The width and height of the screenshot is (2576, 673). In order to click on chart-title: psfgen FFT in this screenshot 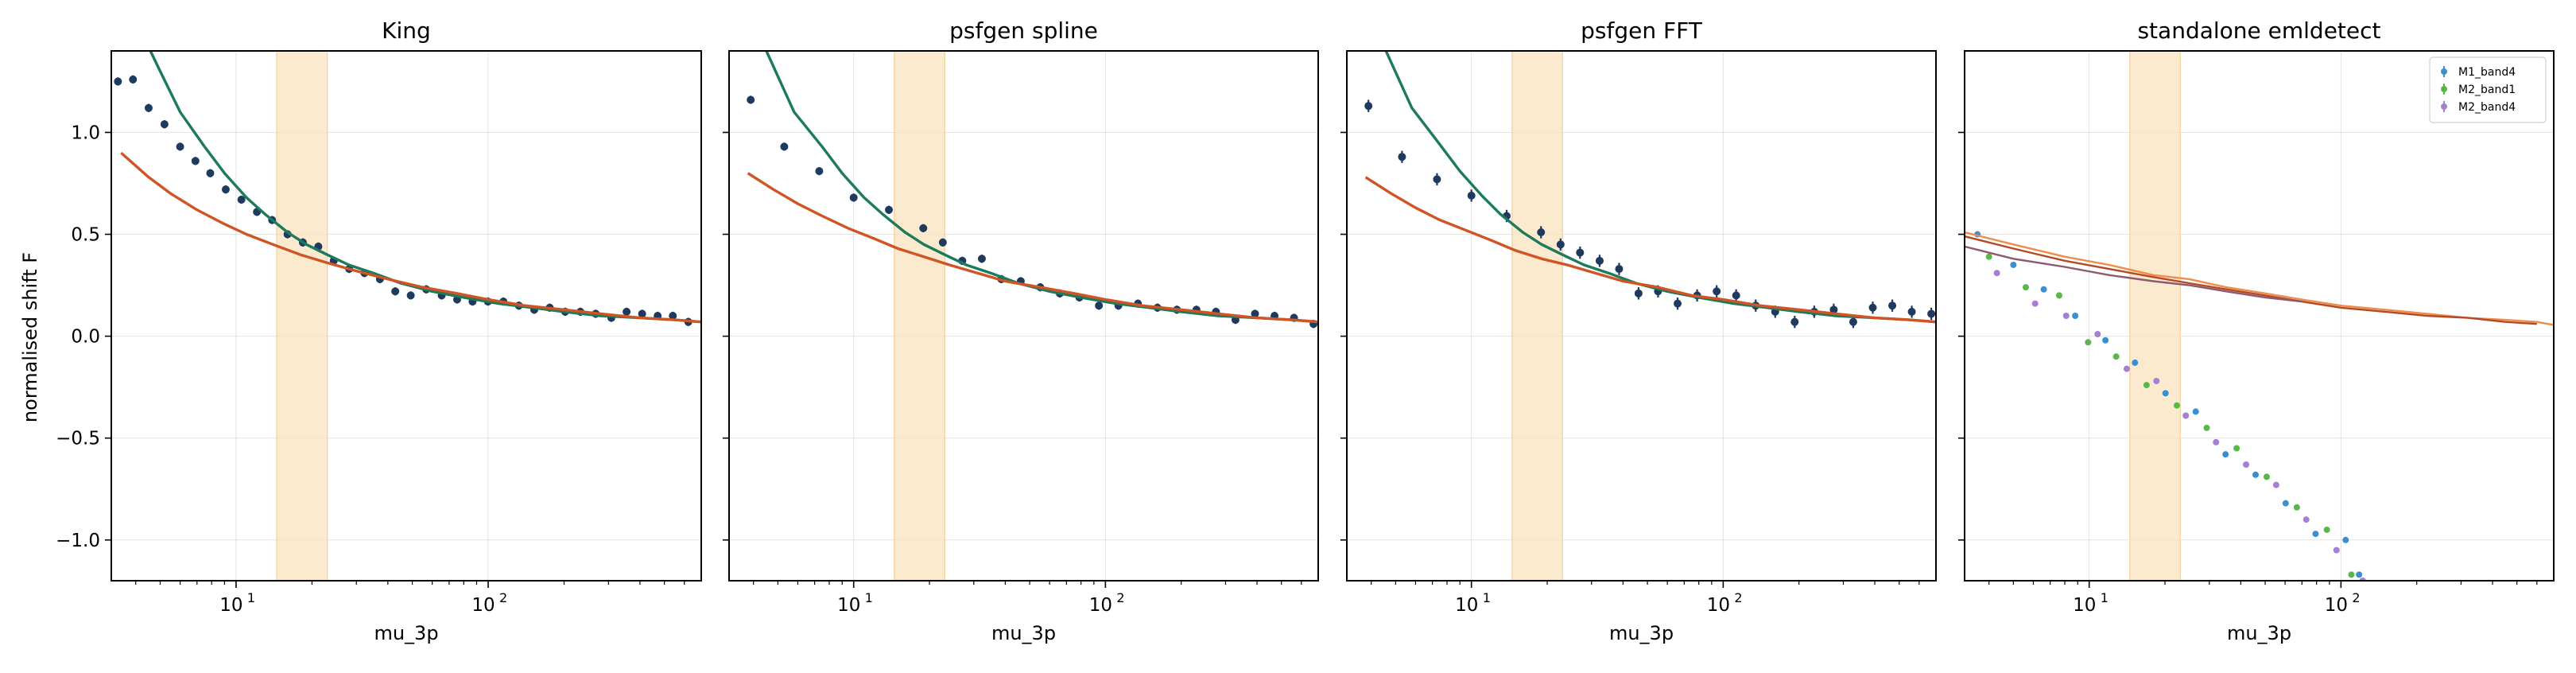, I will do `click(1642, 31)`.